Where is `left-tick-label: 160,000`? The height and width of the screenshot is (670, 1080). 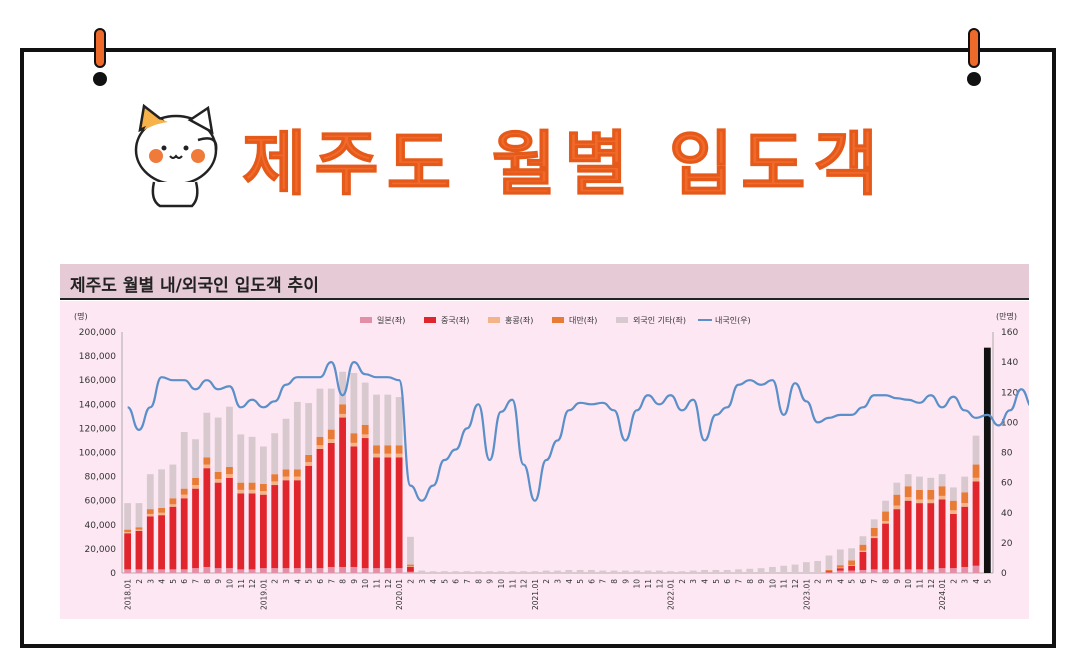
left-tick-label: 160,000 is located at coordinates (97, 381).